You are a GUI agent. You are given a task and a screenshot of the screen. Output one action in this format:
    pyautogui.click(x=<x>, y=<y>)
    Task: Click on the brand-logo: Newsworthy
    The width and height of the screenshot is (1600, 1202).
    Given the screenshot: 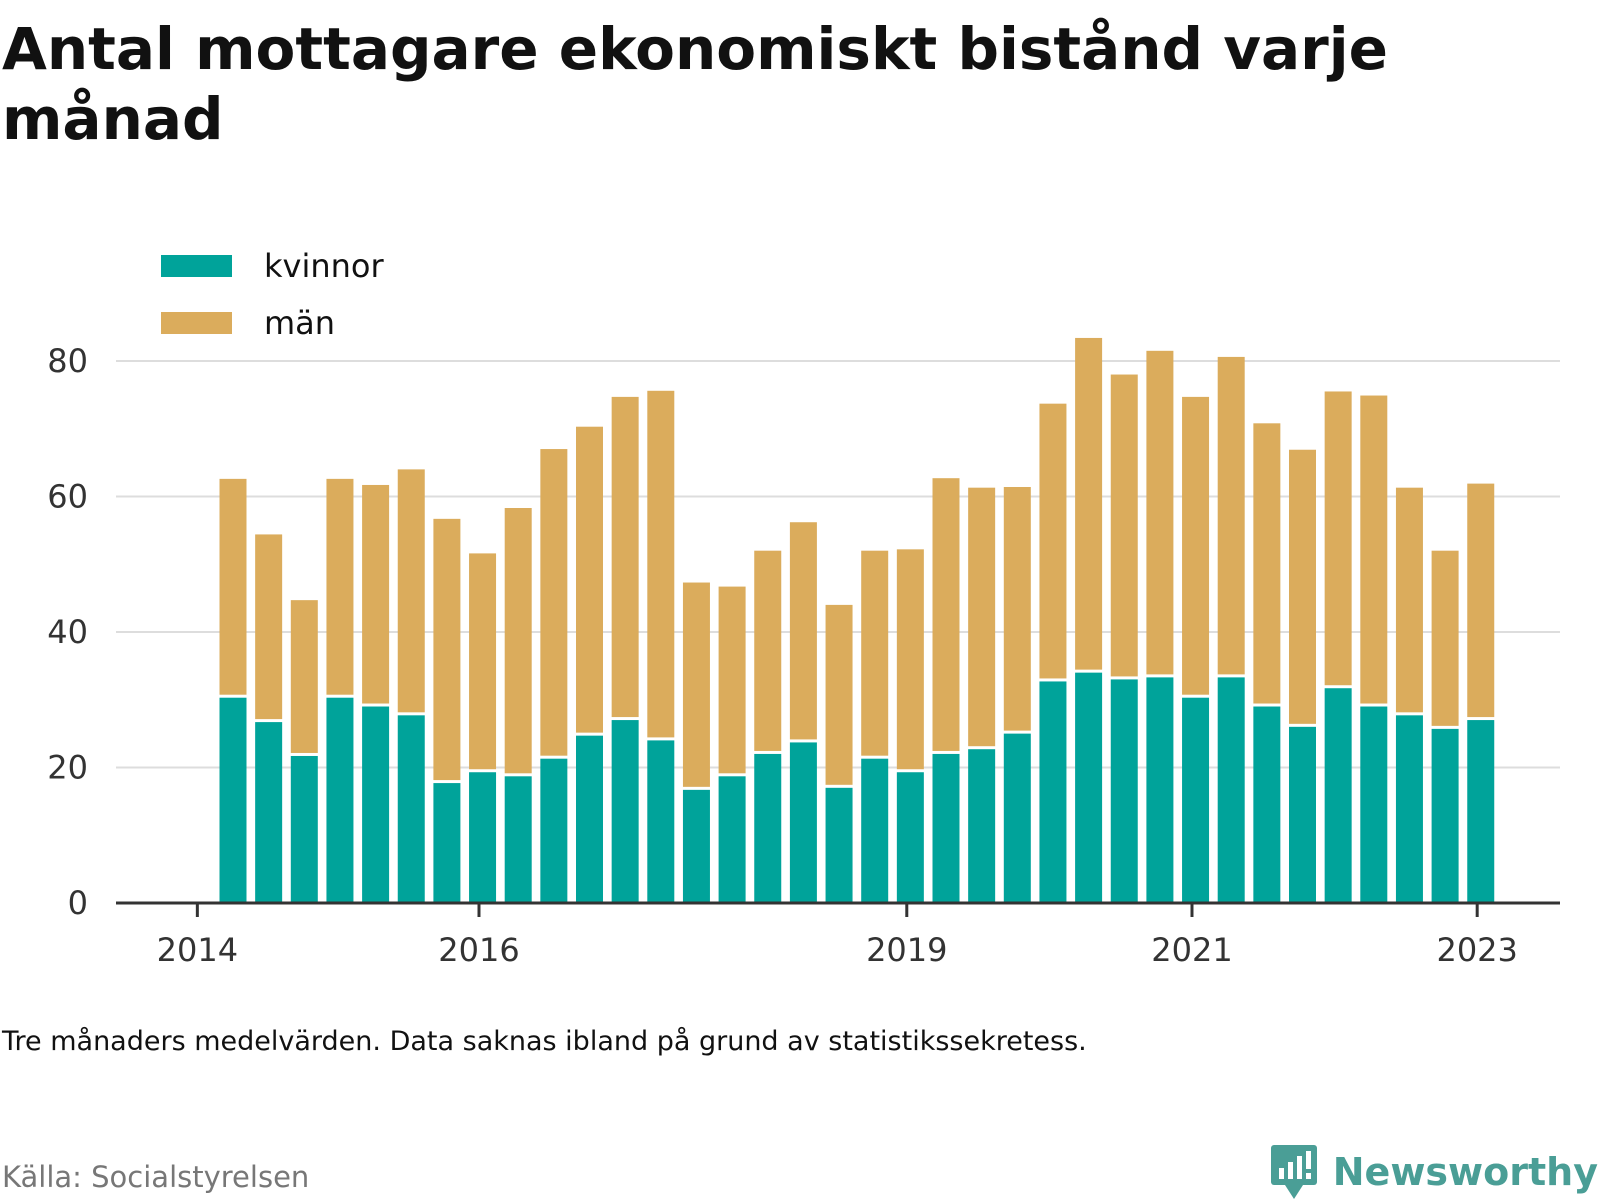 What is the action you would take?
    pyautogui.click(x=1433, y=1172)
    